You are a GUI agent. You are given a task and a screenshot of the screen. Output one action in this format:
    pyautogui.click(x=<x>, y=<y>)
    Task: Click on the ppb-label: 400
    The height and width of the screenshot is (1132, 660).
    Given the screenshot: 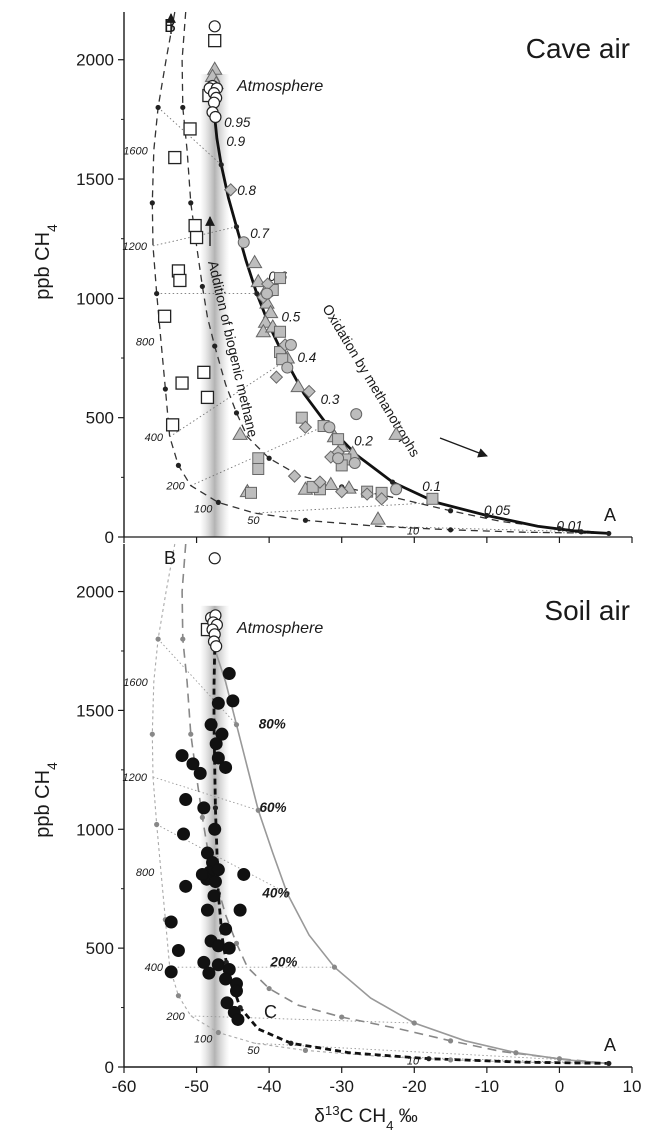 What is the action you would take?
    pyautogui.click(x=154, y=438)
    